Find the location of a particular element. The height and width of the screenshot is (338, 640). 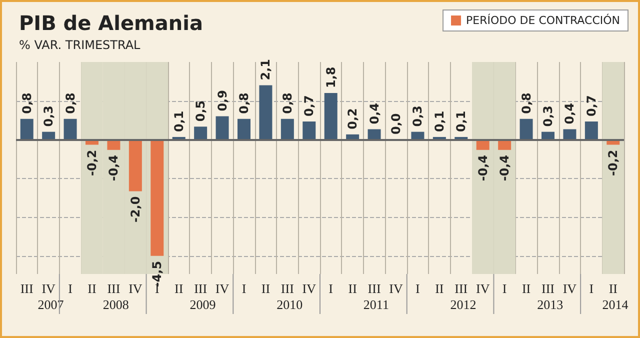

data-label: 2,1 is located at coordinates (265, 69).